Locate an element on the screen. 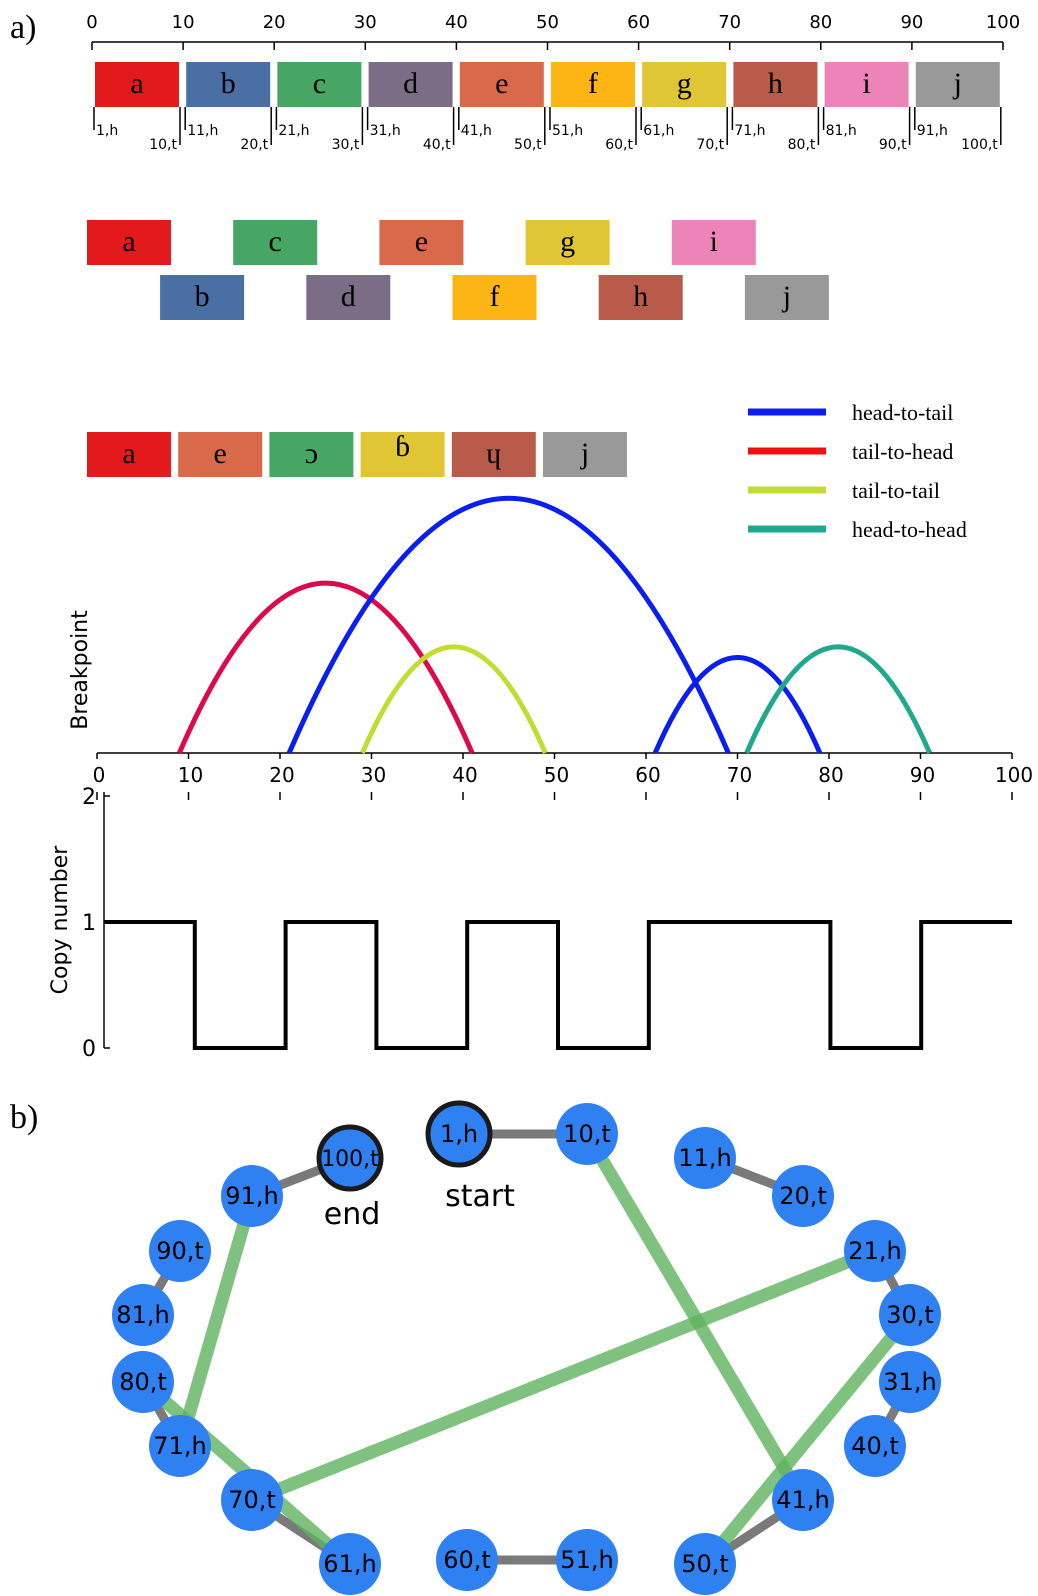  arc-xtick-label: 80 is located at coordinates (830, 775).